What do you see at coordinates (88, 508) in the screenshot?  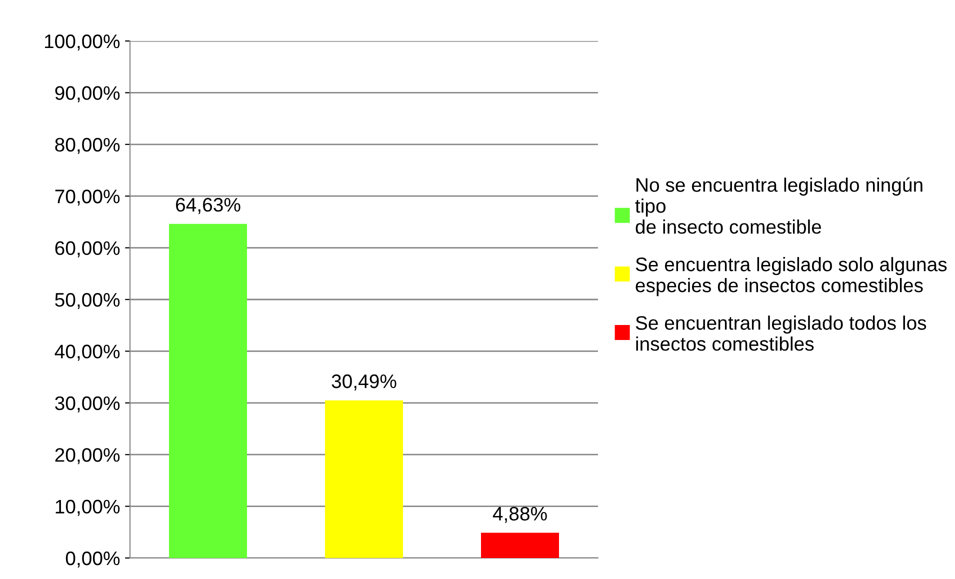 I see `y-tick-label: 10,00%` at bounding box center [88, 508].